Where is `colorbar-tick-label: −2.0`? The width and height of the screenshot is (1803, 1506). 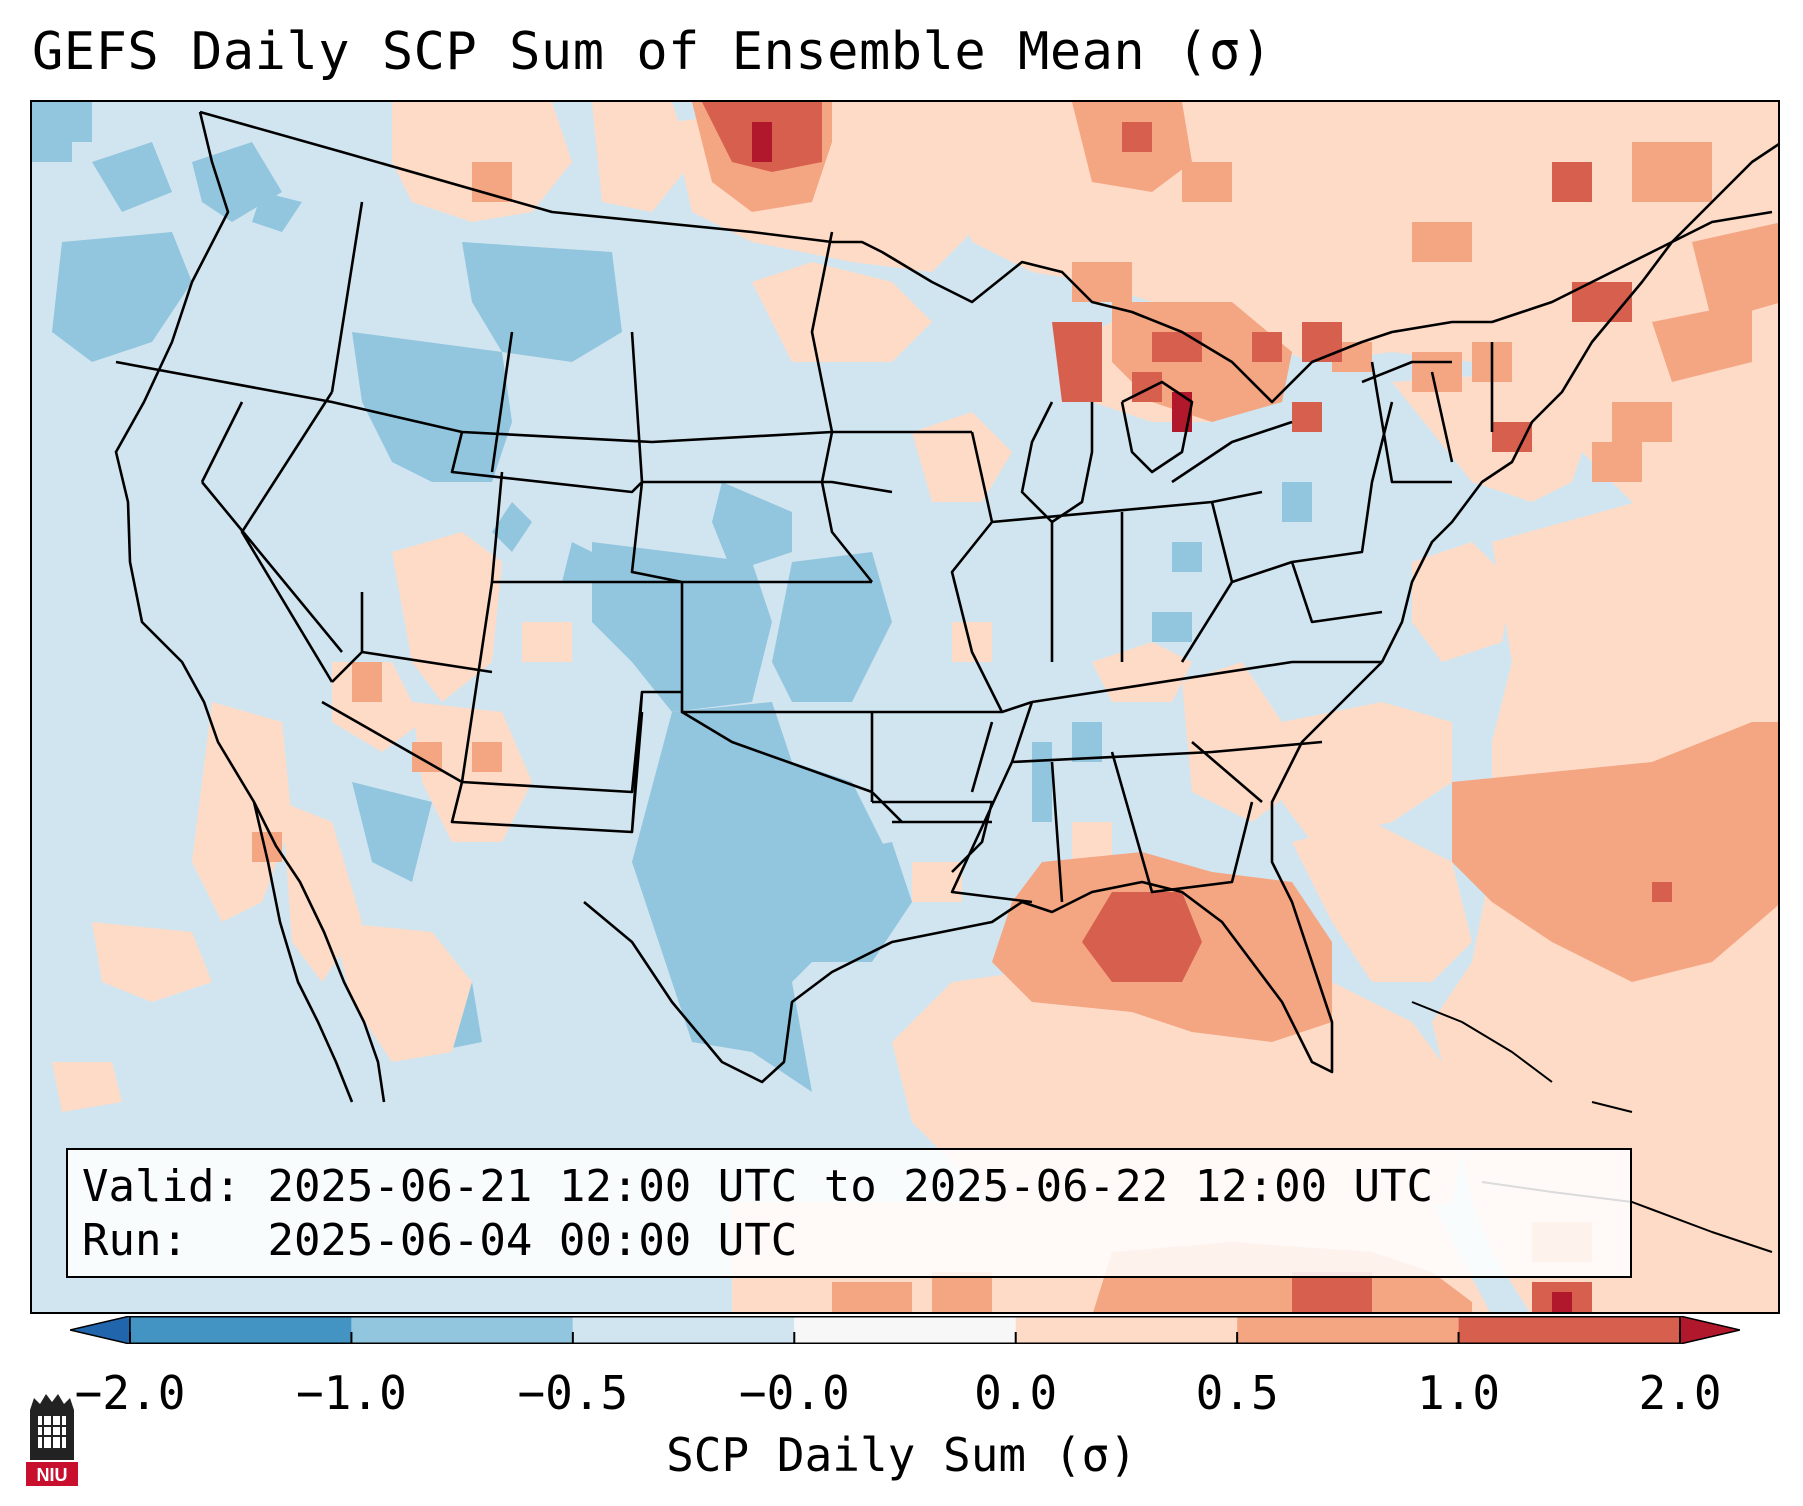 colorbar-tick-label: −2.0 is located at coordinates (130, 1393).